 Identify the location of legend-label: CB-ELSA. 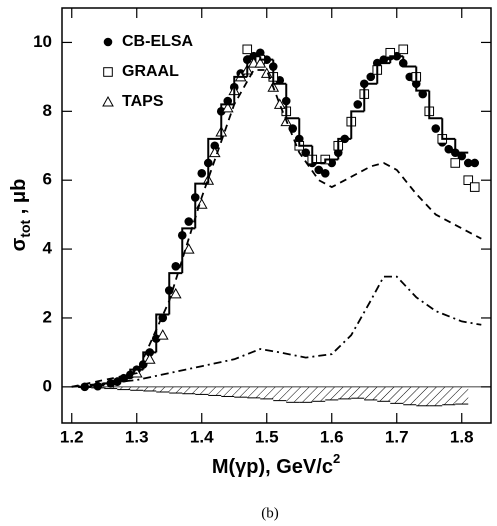
(158, 41).